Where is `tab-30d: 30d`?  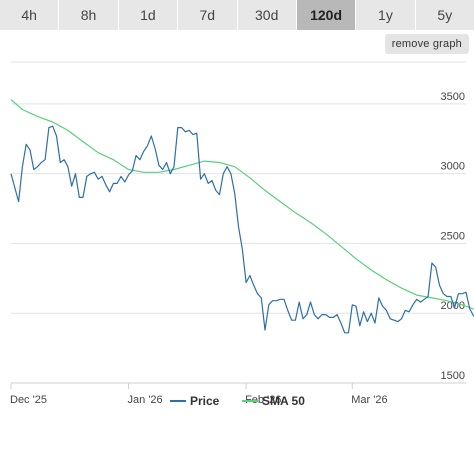 tab-30d: 30d is located at coordinates (267, 15).